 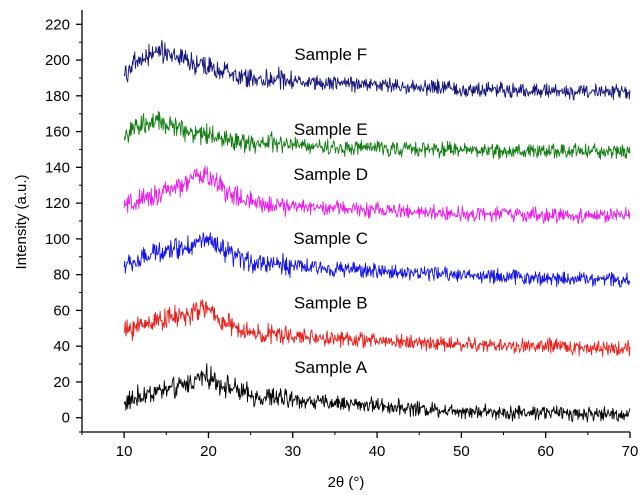 I want to click on x-tick-label: 10, so click(x=124, y=451).